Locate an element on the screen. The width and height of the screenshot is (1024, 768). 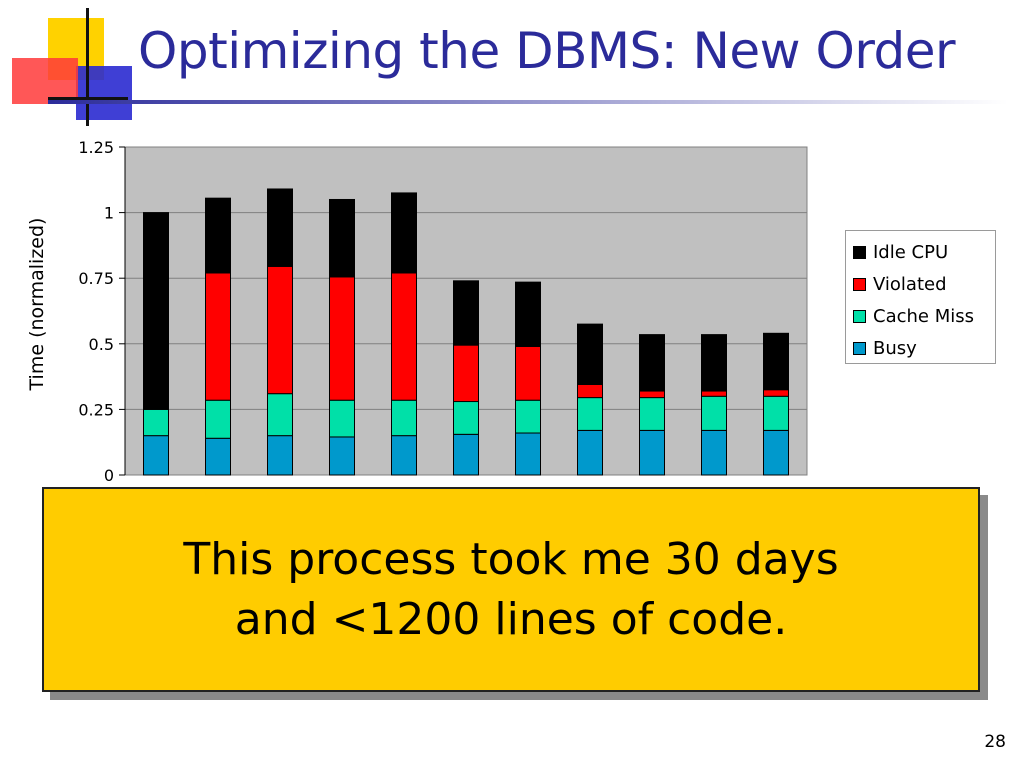
deco-horizontal-line is located at coordinates (88, 98).